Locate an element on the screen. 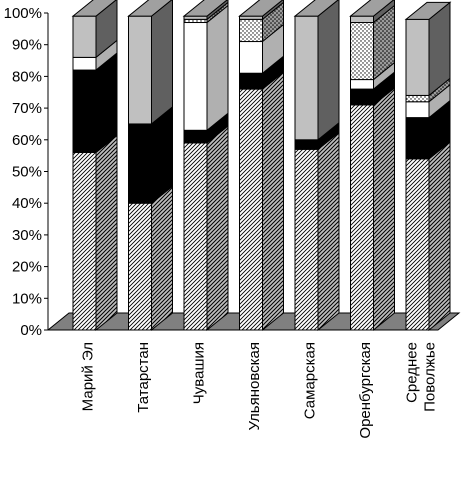 The height and width of the screenshot is (477, 461). category-label: Самарская is located at coordinates (310, 380).